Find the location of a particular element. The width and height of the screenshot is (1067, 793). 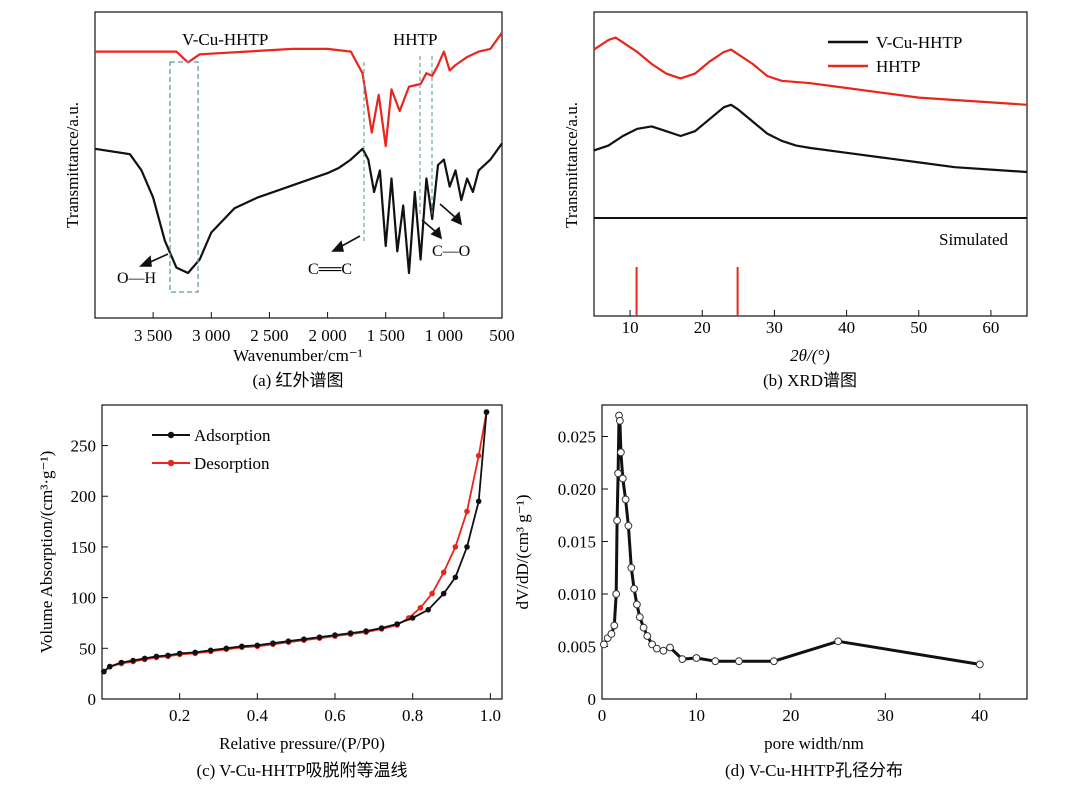

legend-marker-desorption is located at coordinates (171, 463).